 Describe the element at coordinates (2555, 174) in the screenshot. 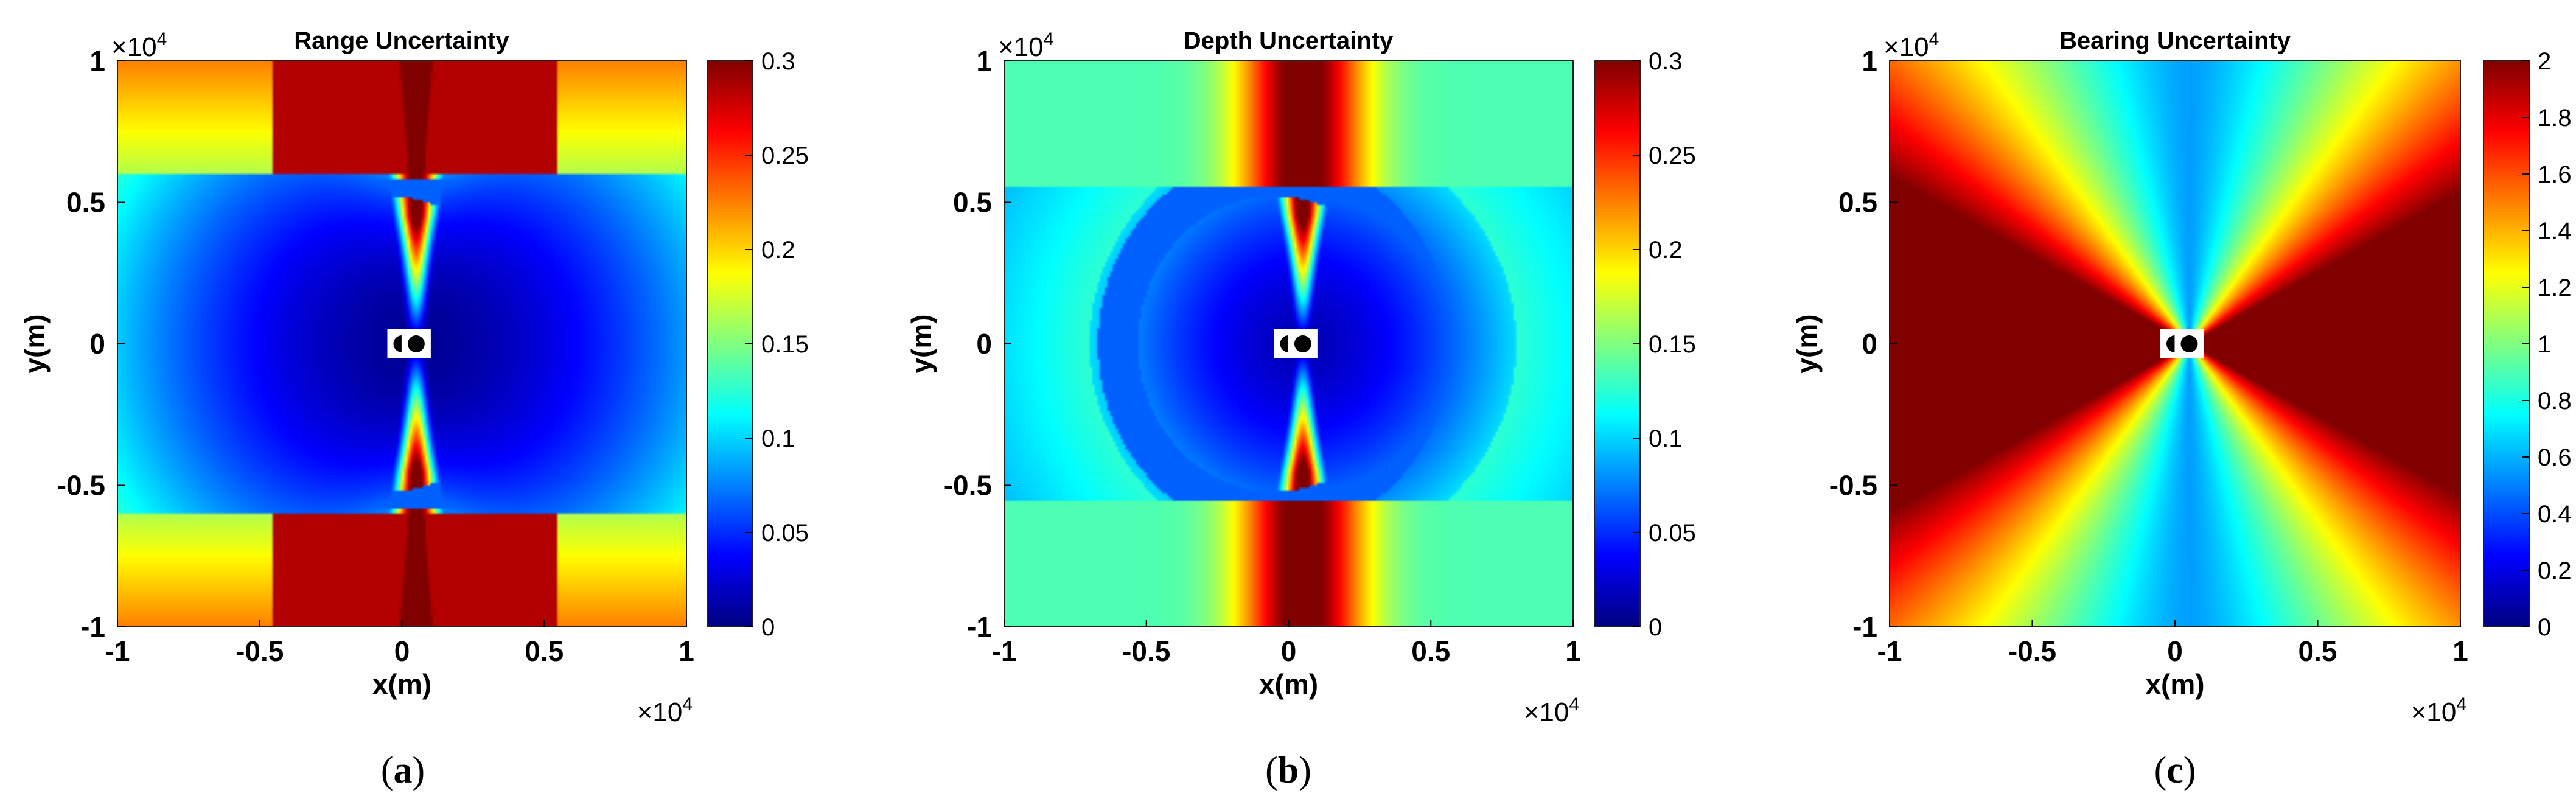

I see `colorbar-tick-label: 1.6` at that location.